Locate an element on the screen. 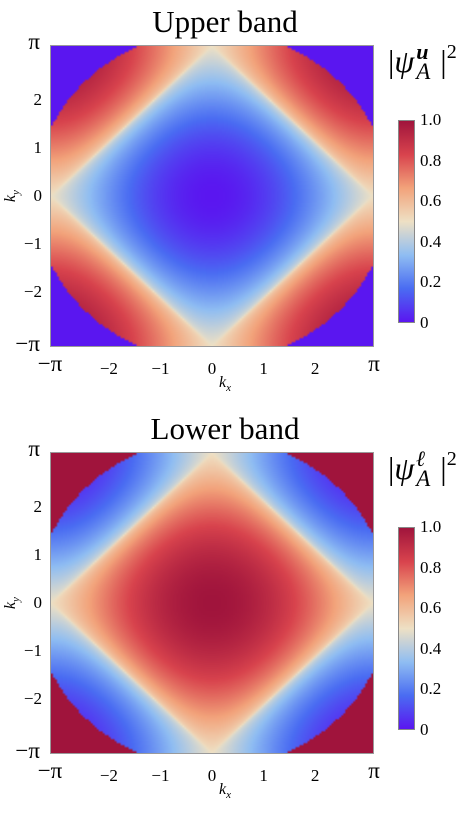 Image resolution: width=475 pixels, height=814 pixels. colorbar-label: |ψ u A |2 is located at coordinates (422, 61).